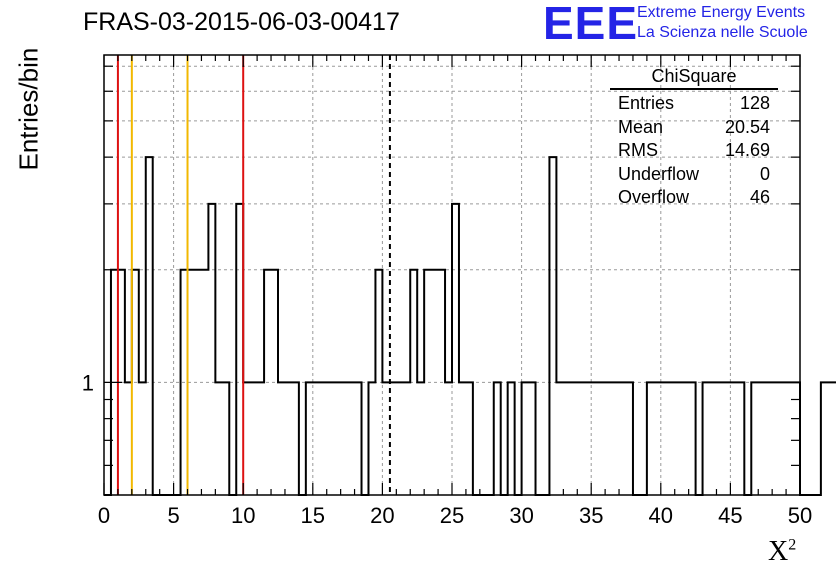 Image resolution: width=836 pixels, height=572 pixels. I want to click on x-tick-label: 20, so click(382, 515).